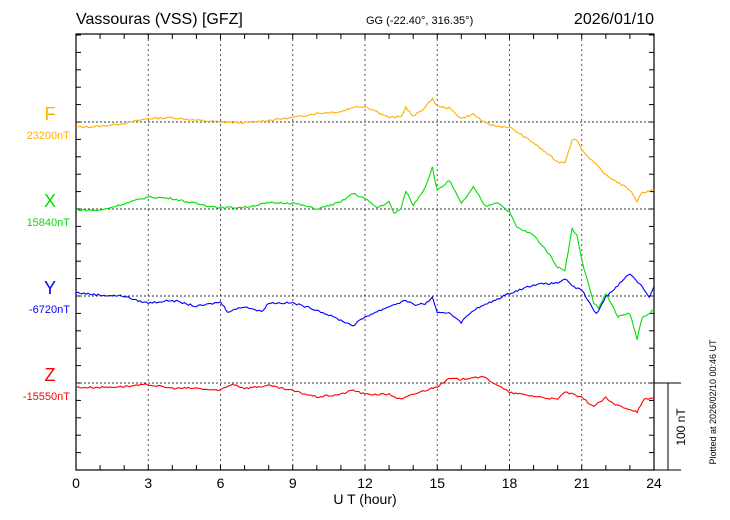 This screenshot has width=730, height=520. What do you see at coordinates (159, 19) in the screenshot?
I see `chart-title: Vassouras (VSS) [GFZ]` at bounding box center [159, 19].